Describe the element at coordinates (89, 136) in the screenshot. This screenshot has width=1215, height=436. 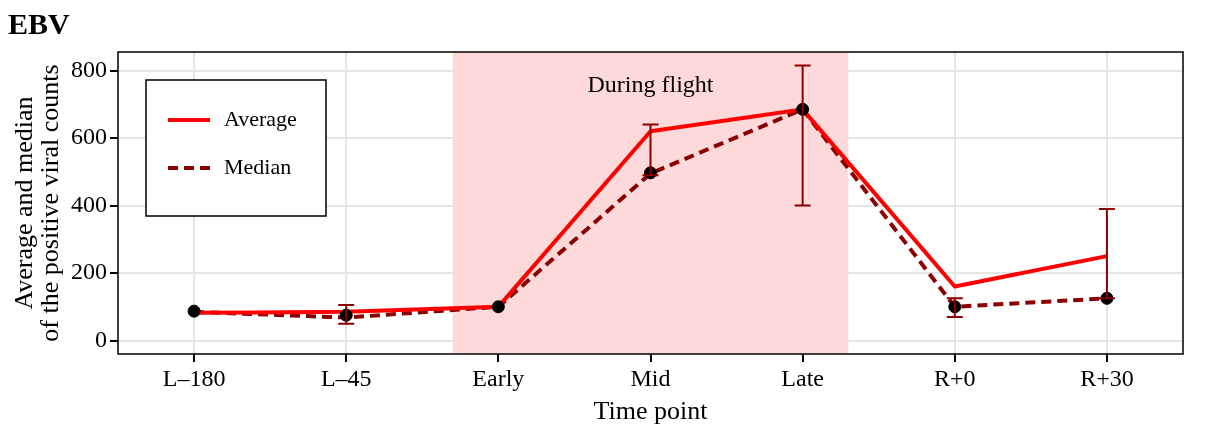
I see `y-tick-label: 600` at that location.